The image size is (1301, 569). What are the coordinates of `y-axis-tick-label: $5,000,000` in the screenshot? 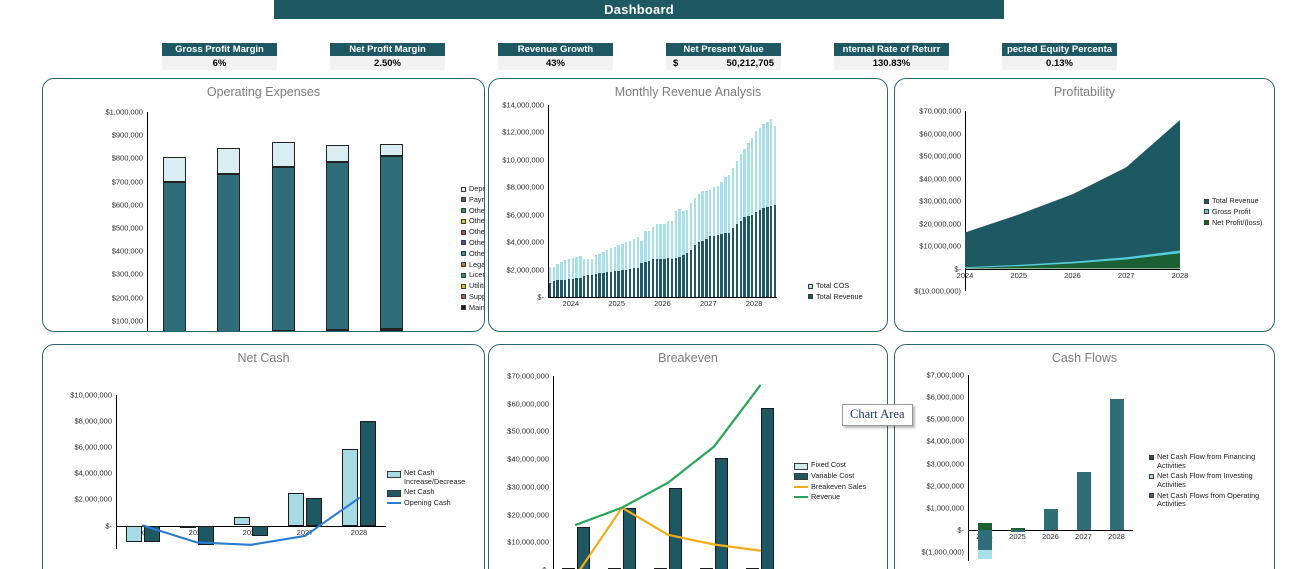 It's located at (945, 419).